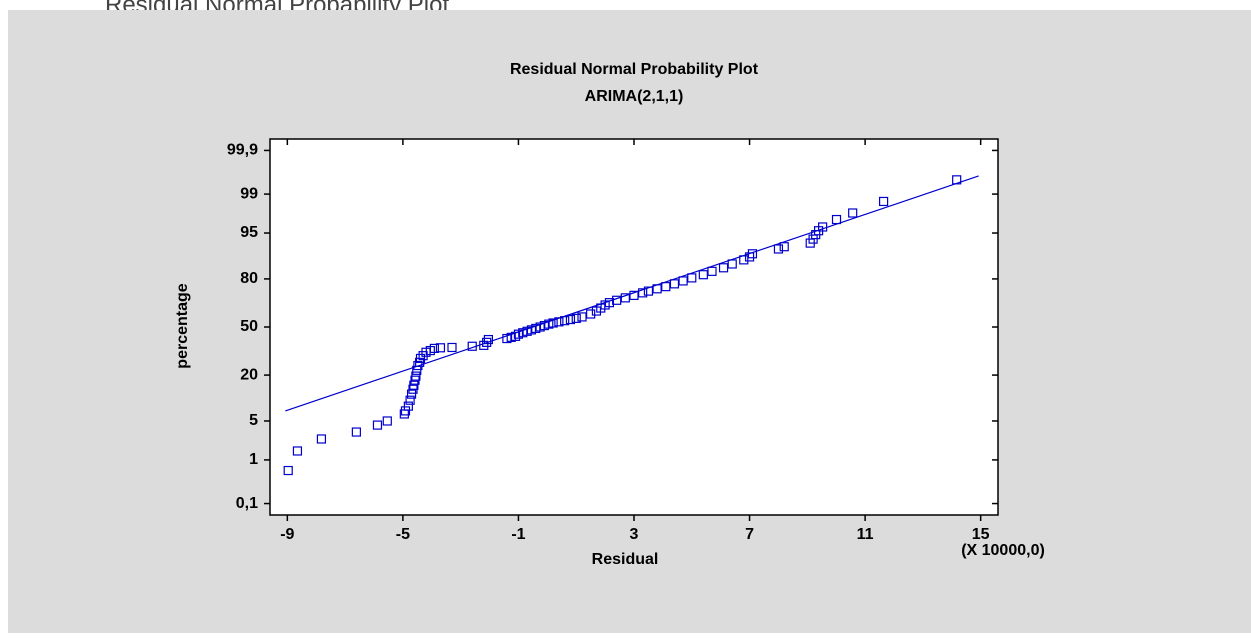 The image size is (1251, 641). What do you see at coordinates (287, 534) in the screenshot?
I see `x-tick-label: -9` at bounding box center [287, 534].